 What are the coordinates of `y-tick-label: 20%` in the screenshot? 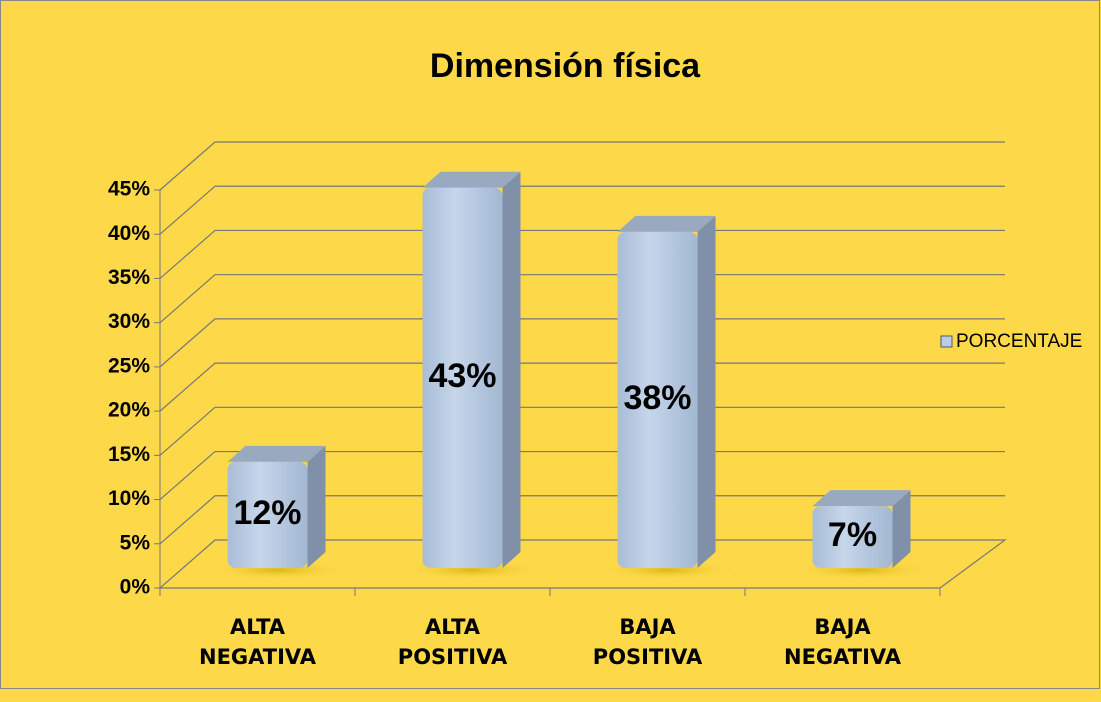 It's located at (129, 410).